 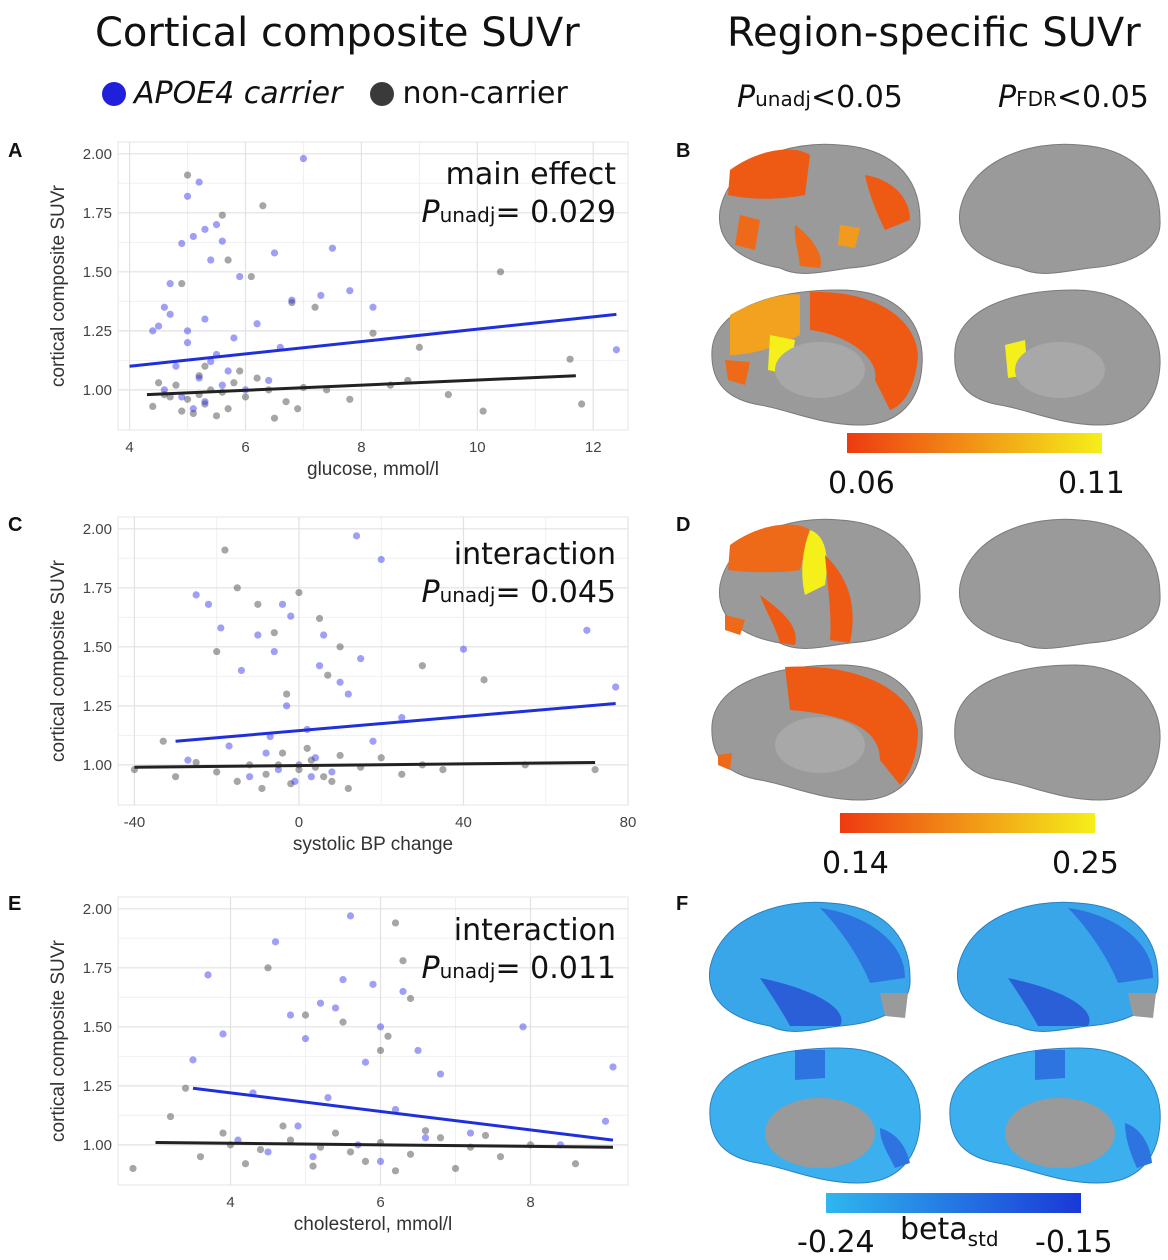 What do you see at coordinates (15, 151) in the screenshot?
I see `panel-letter-a: A` at bounding box center [15, 151].